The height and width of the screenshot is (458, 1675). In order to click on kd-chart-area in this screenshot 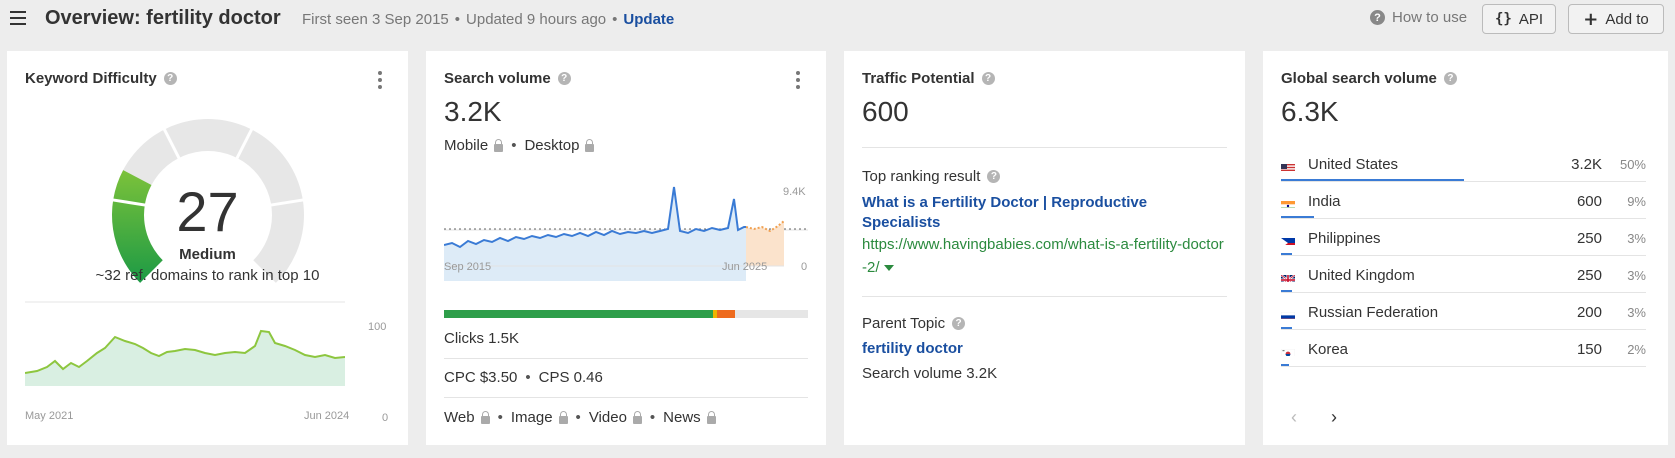, I will do `click(185, 358)`.